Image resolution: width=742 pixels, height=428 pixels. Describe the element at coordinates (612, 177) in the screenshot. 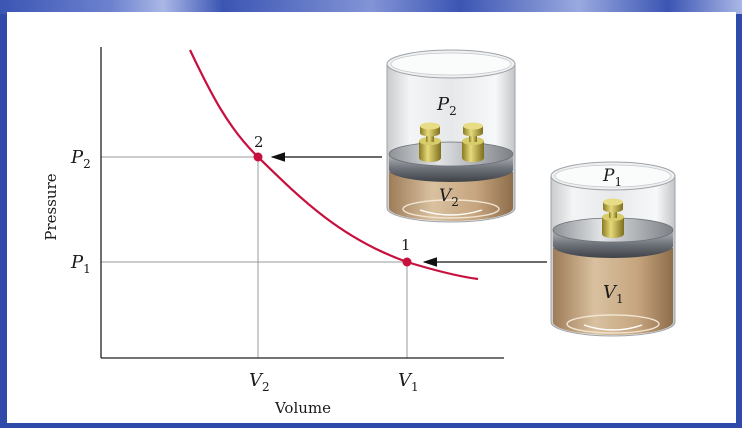

I see `cylinder-1-pressure-label: P1` at that location.